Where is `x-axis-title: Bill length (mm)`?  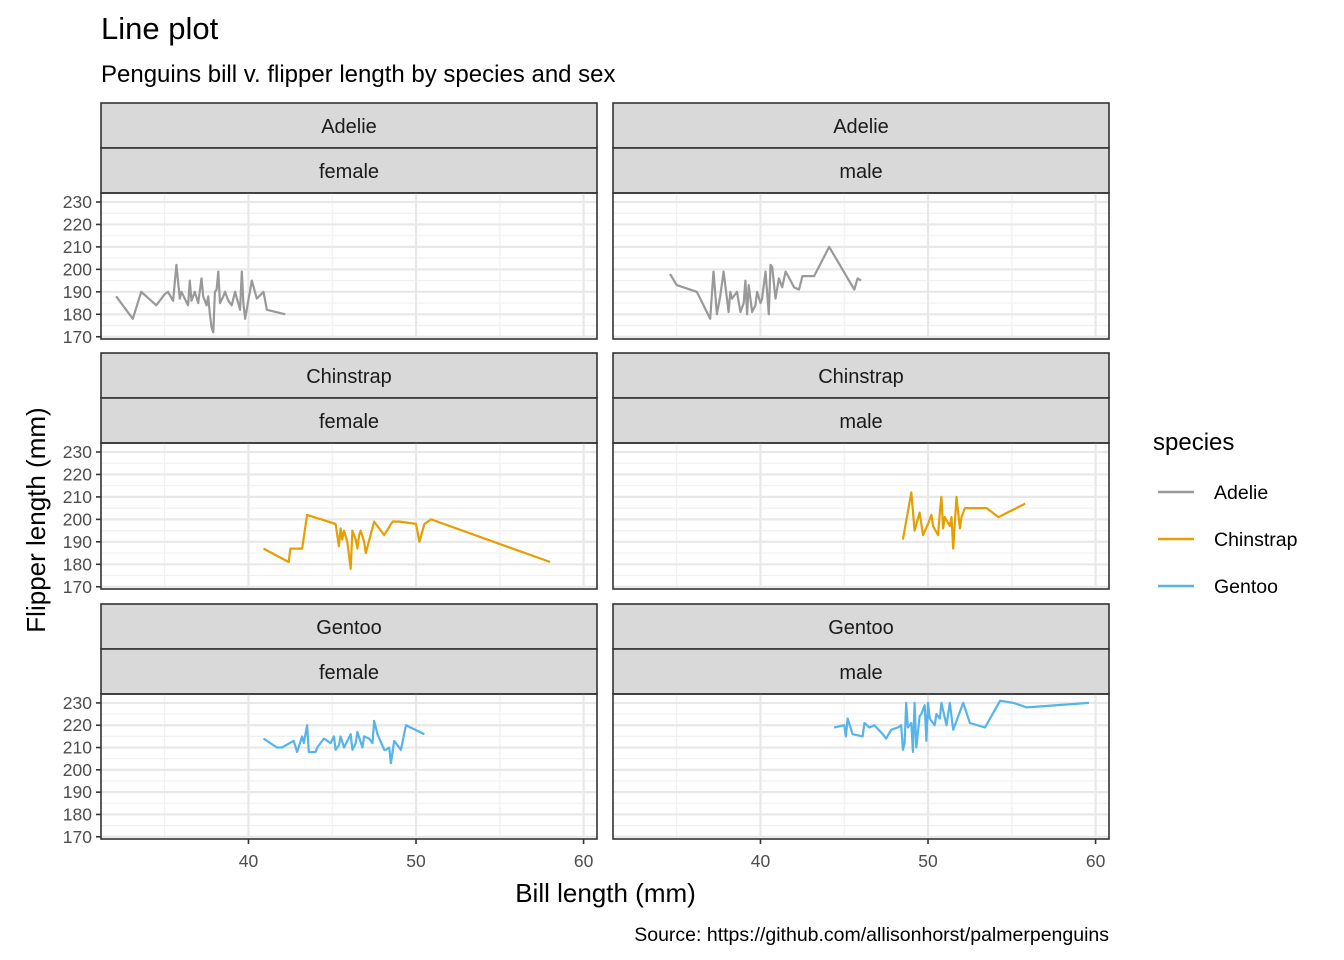
x-axis-title: Bill length (mm) is located at coordinates (605, 893).